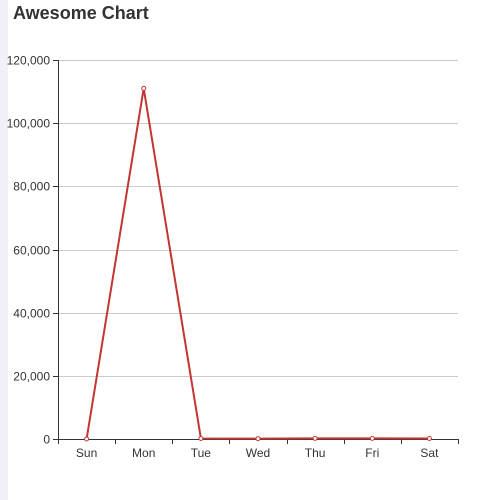  Describe the element at coordinates (31, 314) in the screenshot. I see `y-tick-label: 40,000` at that location.